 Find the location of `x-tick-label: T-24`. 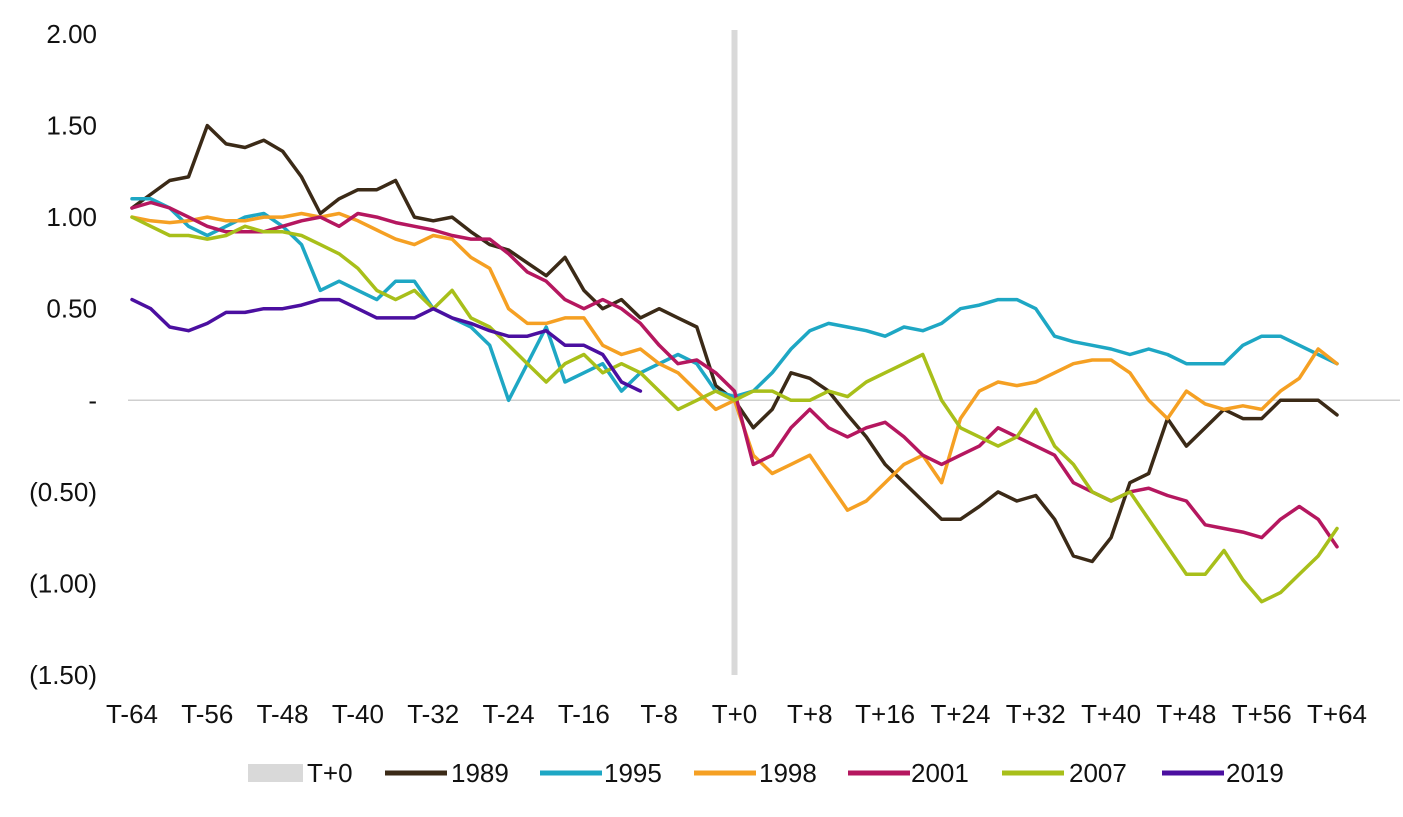

x-tick-label: T-24 is located at coordinates (509, 714).